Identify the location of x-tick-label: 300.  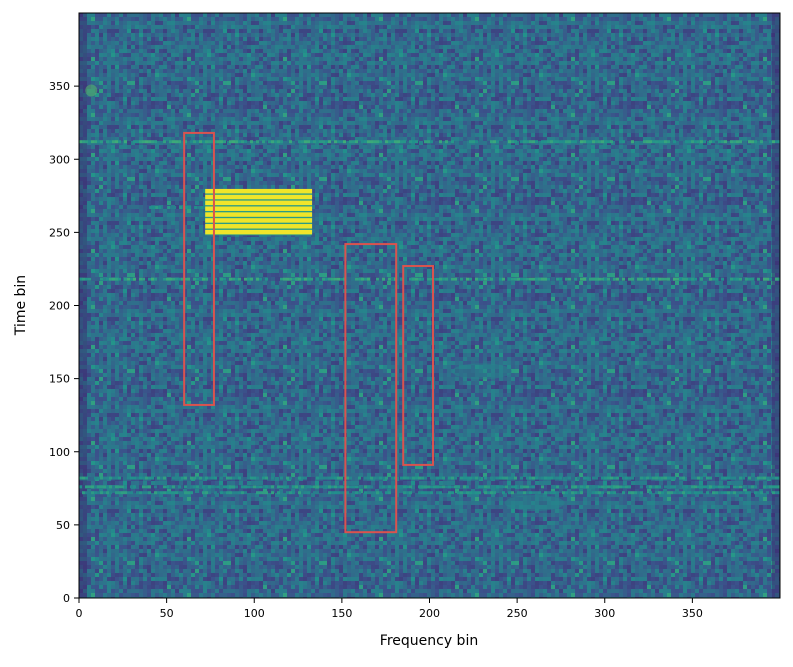
(604, 613).